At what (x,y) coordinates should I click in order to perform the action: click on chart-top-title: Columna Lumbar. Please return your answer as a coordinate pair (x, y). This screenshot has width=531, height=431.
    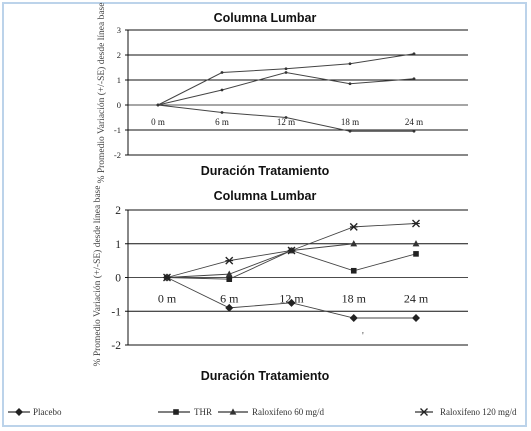
    Looking at the image, I should click on (265, 18).